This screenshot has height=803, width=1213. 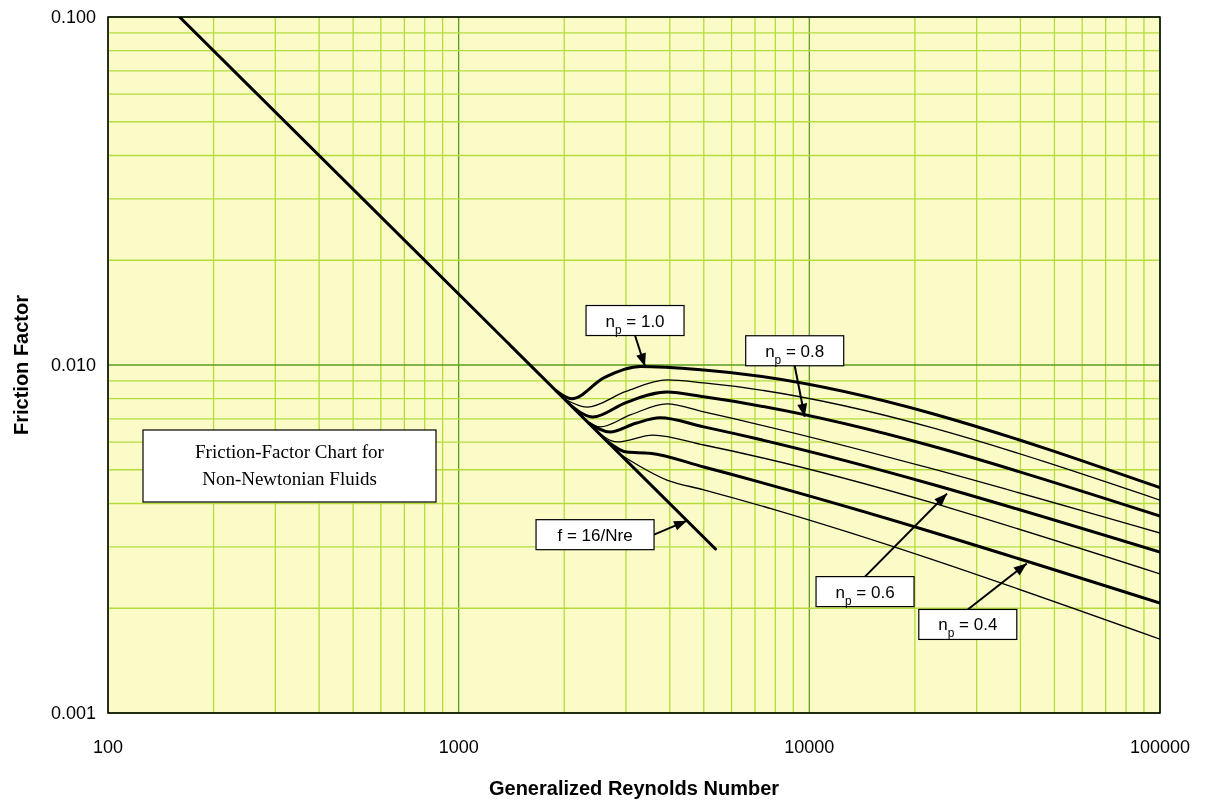 What do you see at coordinates (968, 628) in the screenshot?
I see `annotation: n$_{p}$ = 0.4` at bounding box center [968, 628].